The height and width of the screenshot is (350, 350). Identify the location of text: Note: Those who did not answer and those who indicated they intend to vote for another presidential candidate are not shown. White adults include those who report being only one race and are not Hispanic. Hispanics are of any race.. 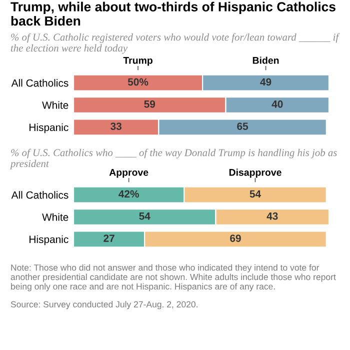
(173, 278).